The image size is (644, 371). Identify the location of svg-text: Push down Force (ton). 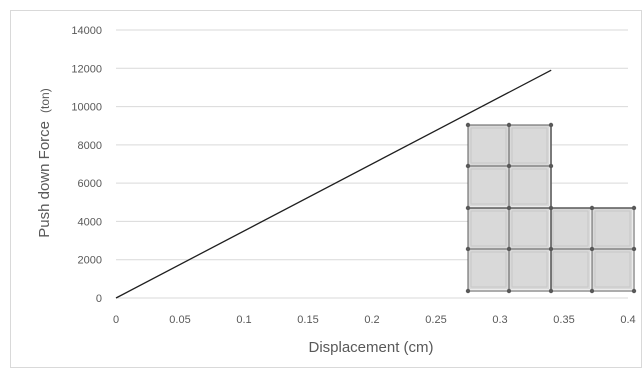
(44, 162).